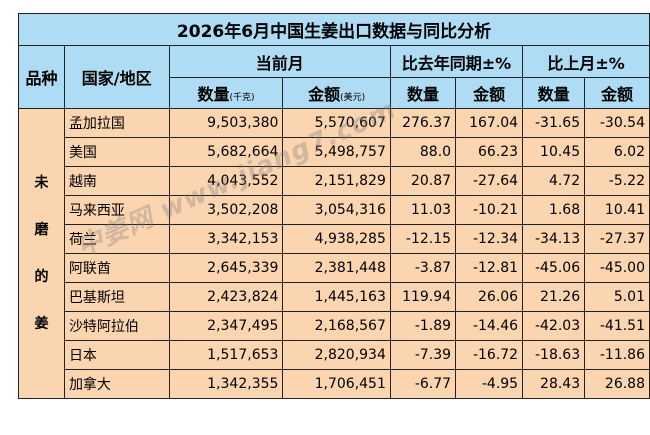 The height and width of the screenshot is (435, 650). I want to click on cell-country: 孟加拉国, so click(116, 123).